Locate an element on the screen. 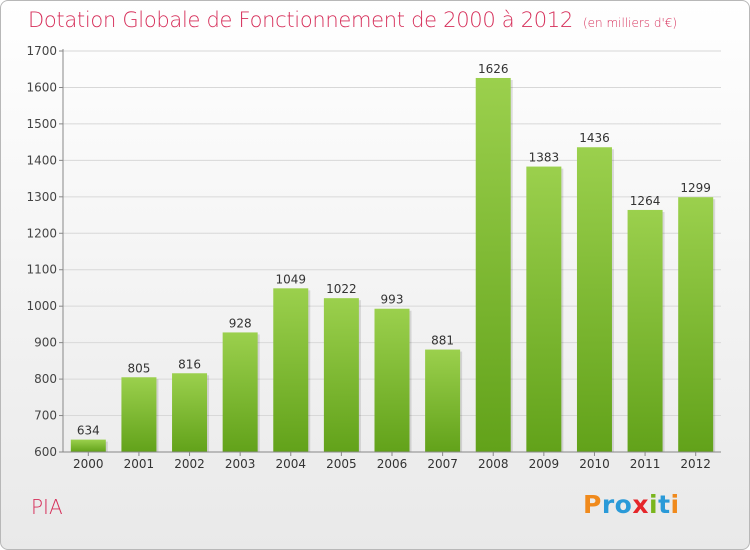 This screenshot has height=550, width=750. x-tick-label: 2007 is located at coordinates (442, 464).